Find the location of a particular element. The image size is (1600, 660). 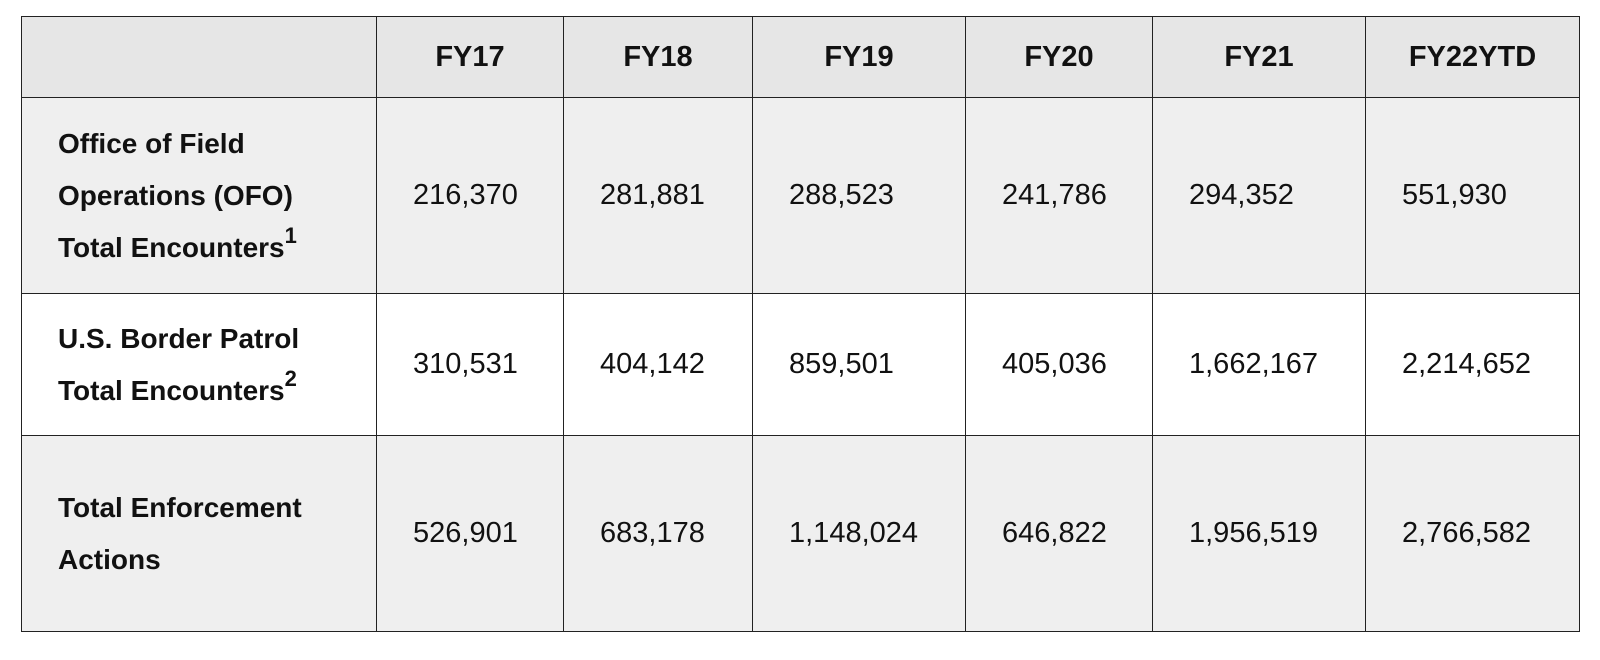

value-cell: 294,352 is located at coordinates (1259, 195).